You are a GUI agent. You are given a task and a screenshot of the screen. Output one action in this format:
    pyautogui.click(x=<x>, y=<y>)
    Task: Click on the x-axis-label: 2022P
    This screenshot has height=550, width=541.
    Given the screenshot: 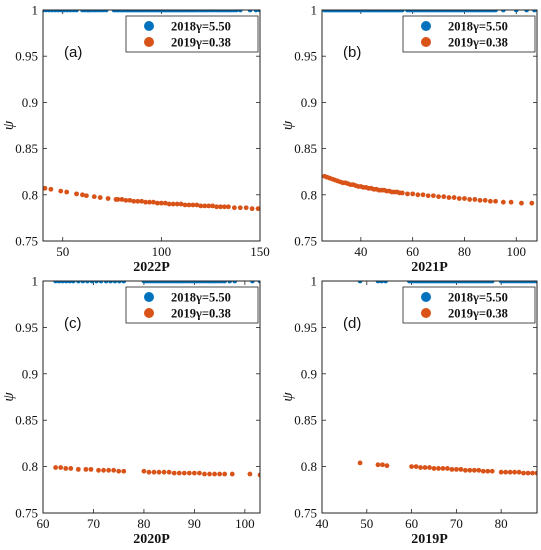 What is the action you would take?
    pyautogui.click(x=151, y=267)
    